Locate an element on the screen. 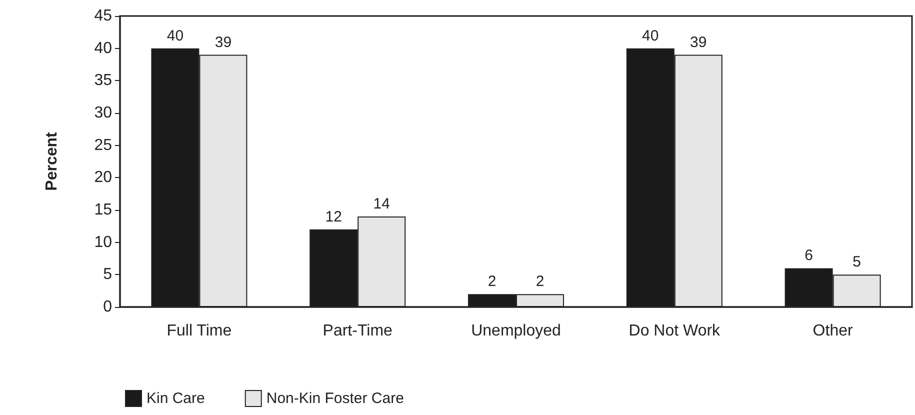  y-tick-label: 15 is located at coordinates (103, 210).